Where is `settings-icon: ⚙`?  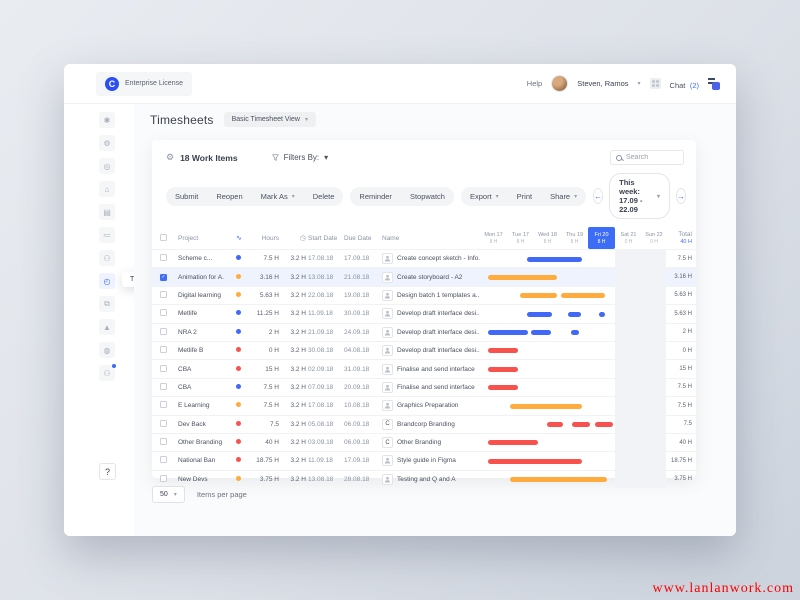
settings-icon: ⚙ is located at coordinates (107, 143).